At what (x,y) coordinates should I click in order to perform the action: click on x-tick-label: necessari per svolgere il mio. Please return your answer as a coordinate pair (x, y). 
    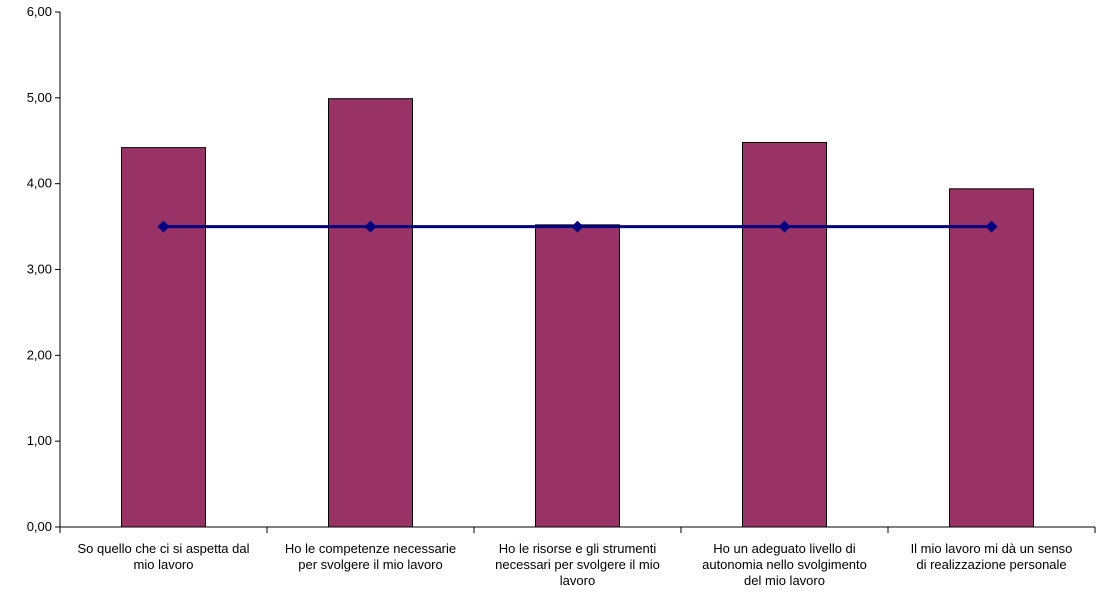
    Looking at the image, I should click on (577, 564).